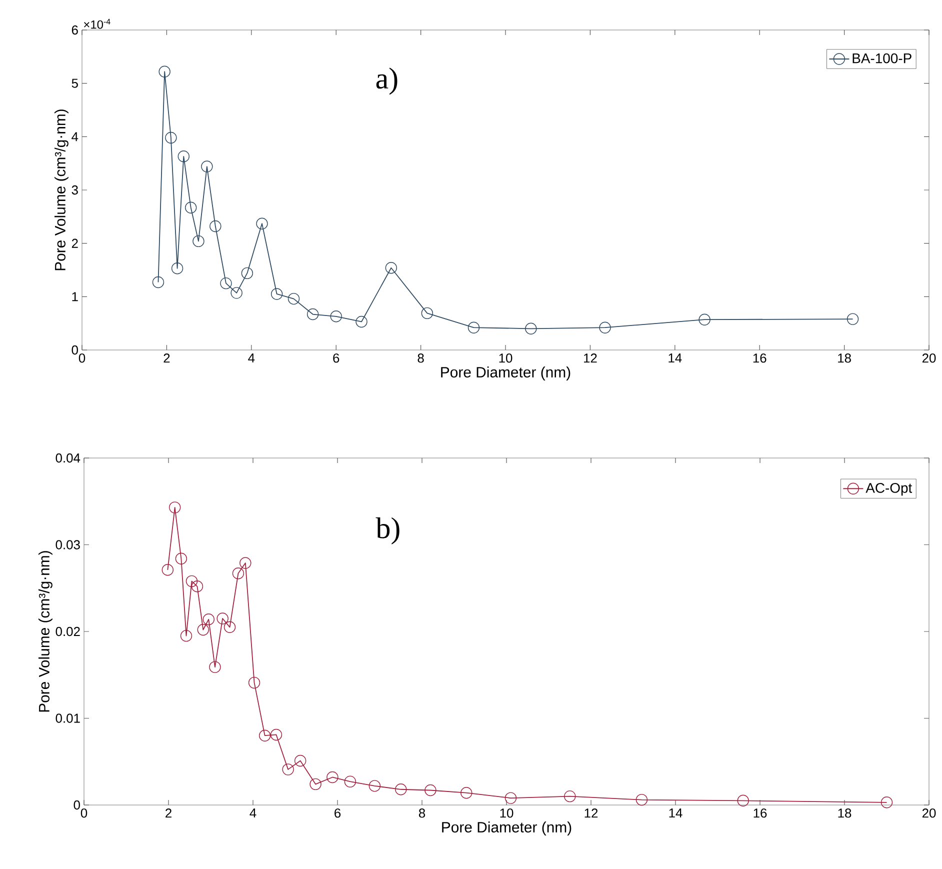  What do you see at coordinates (75, 243) in the screenshot?
I see `y-tick-label: 2` at bounding box center [75, 243].